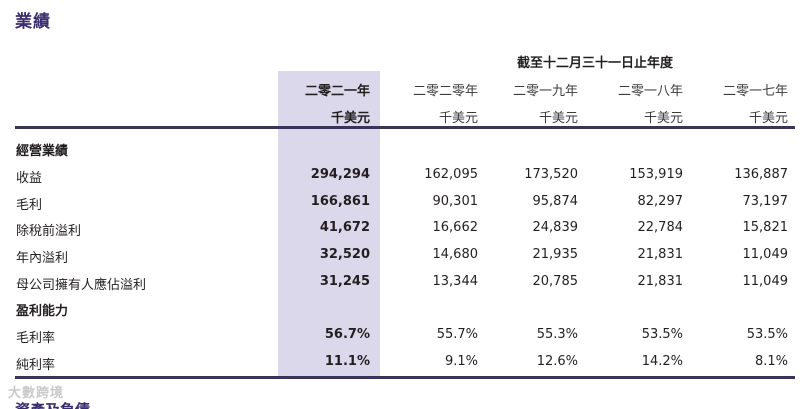  I want to click on cell-profit-attributable-2018: 21,831, so click(660, 281).